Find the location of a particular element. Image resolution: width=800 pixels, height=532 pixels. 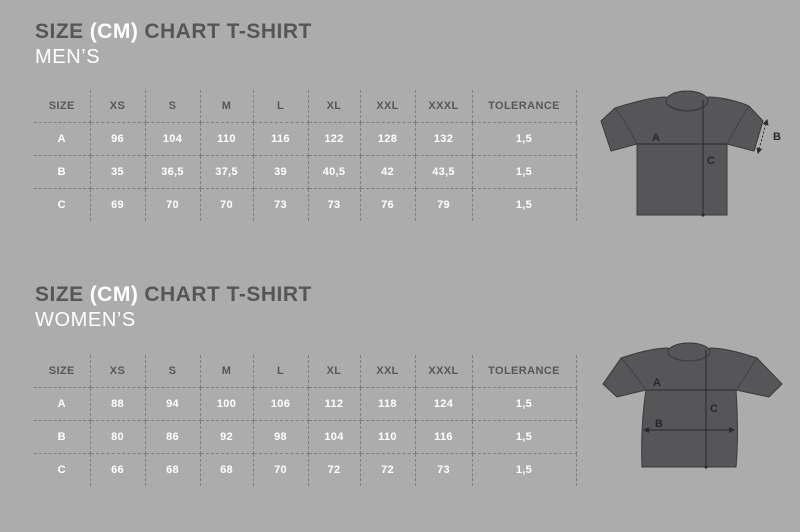

mens-row-c: C 69 70 70 73 73 76 79 1,5 is located at coordinates (305, 204).